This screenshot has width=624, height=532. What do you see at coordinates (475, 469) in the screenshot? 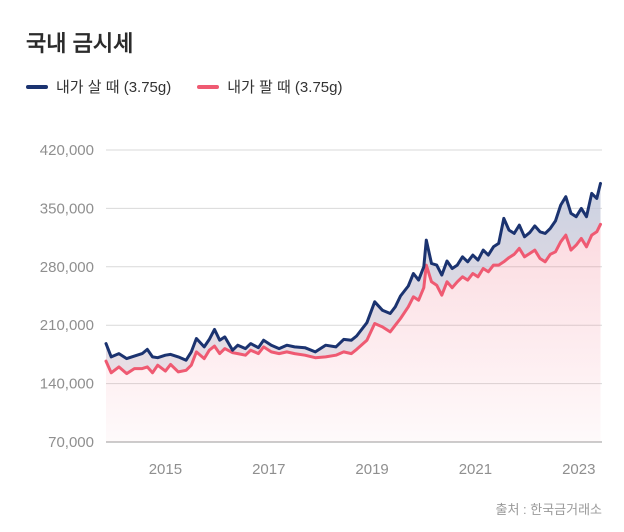
I see `x-tick-label: 2021` at bounding box center [475, 469].